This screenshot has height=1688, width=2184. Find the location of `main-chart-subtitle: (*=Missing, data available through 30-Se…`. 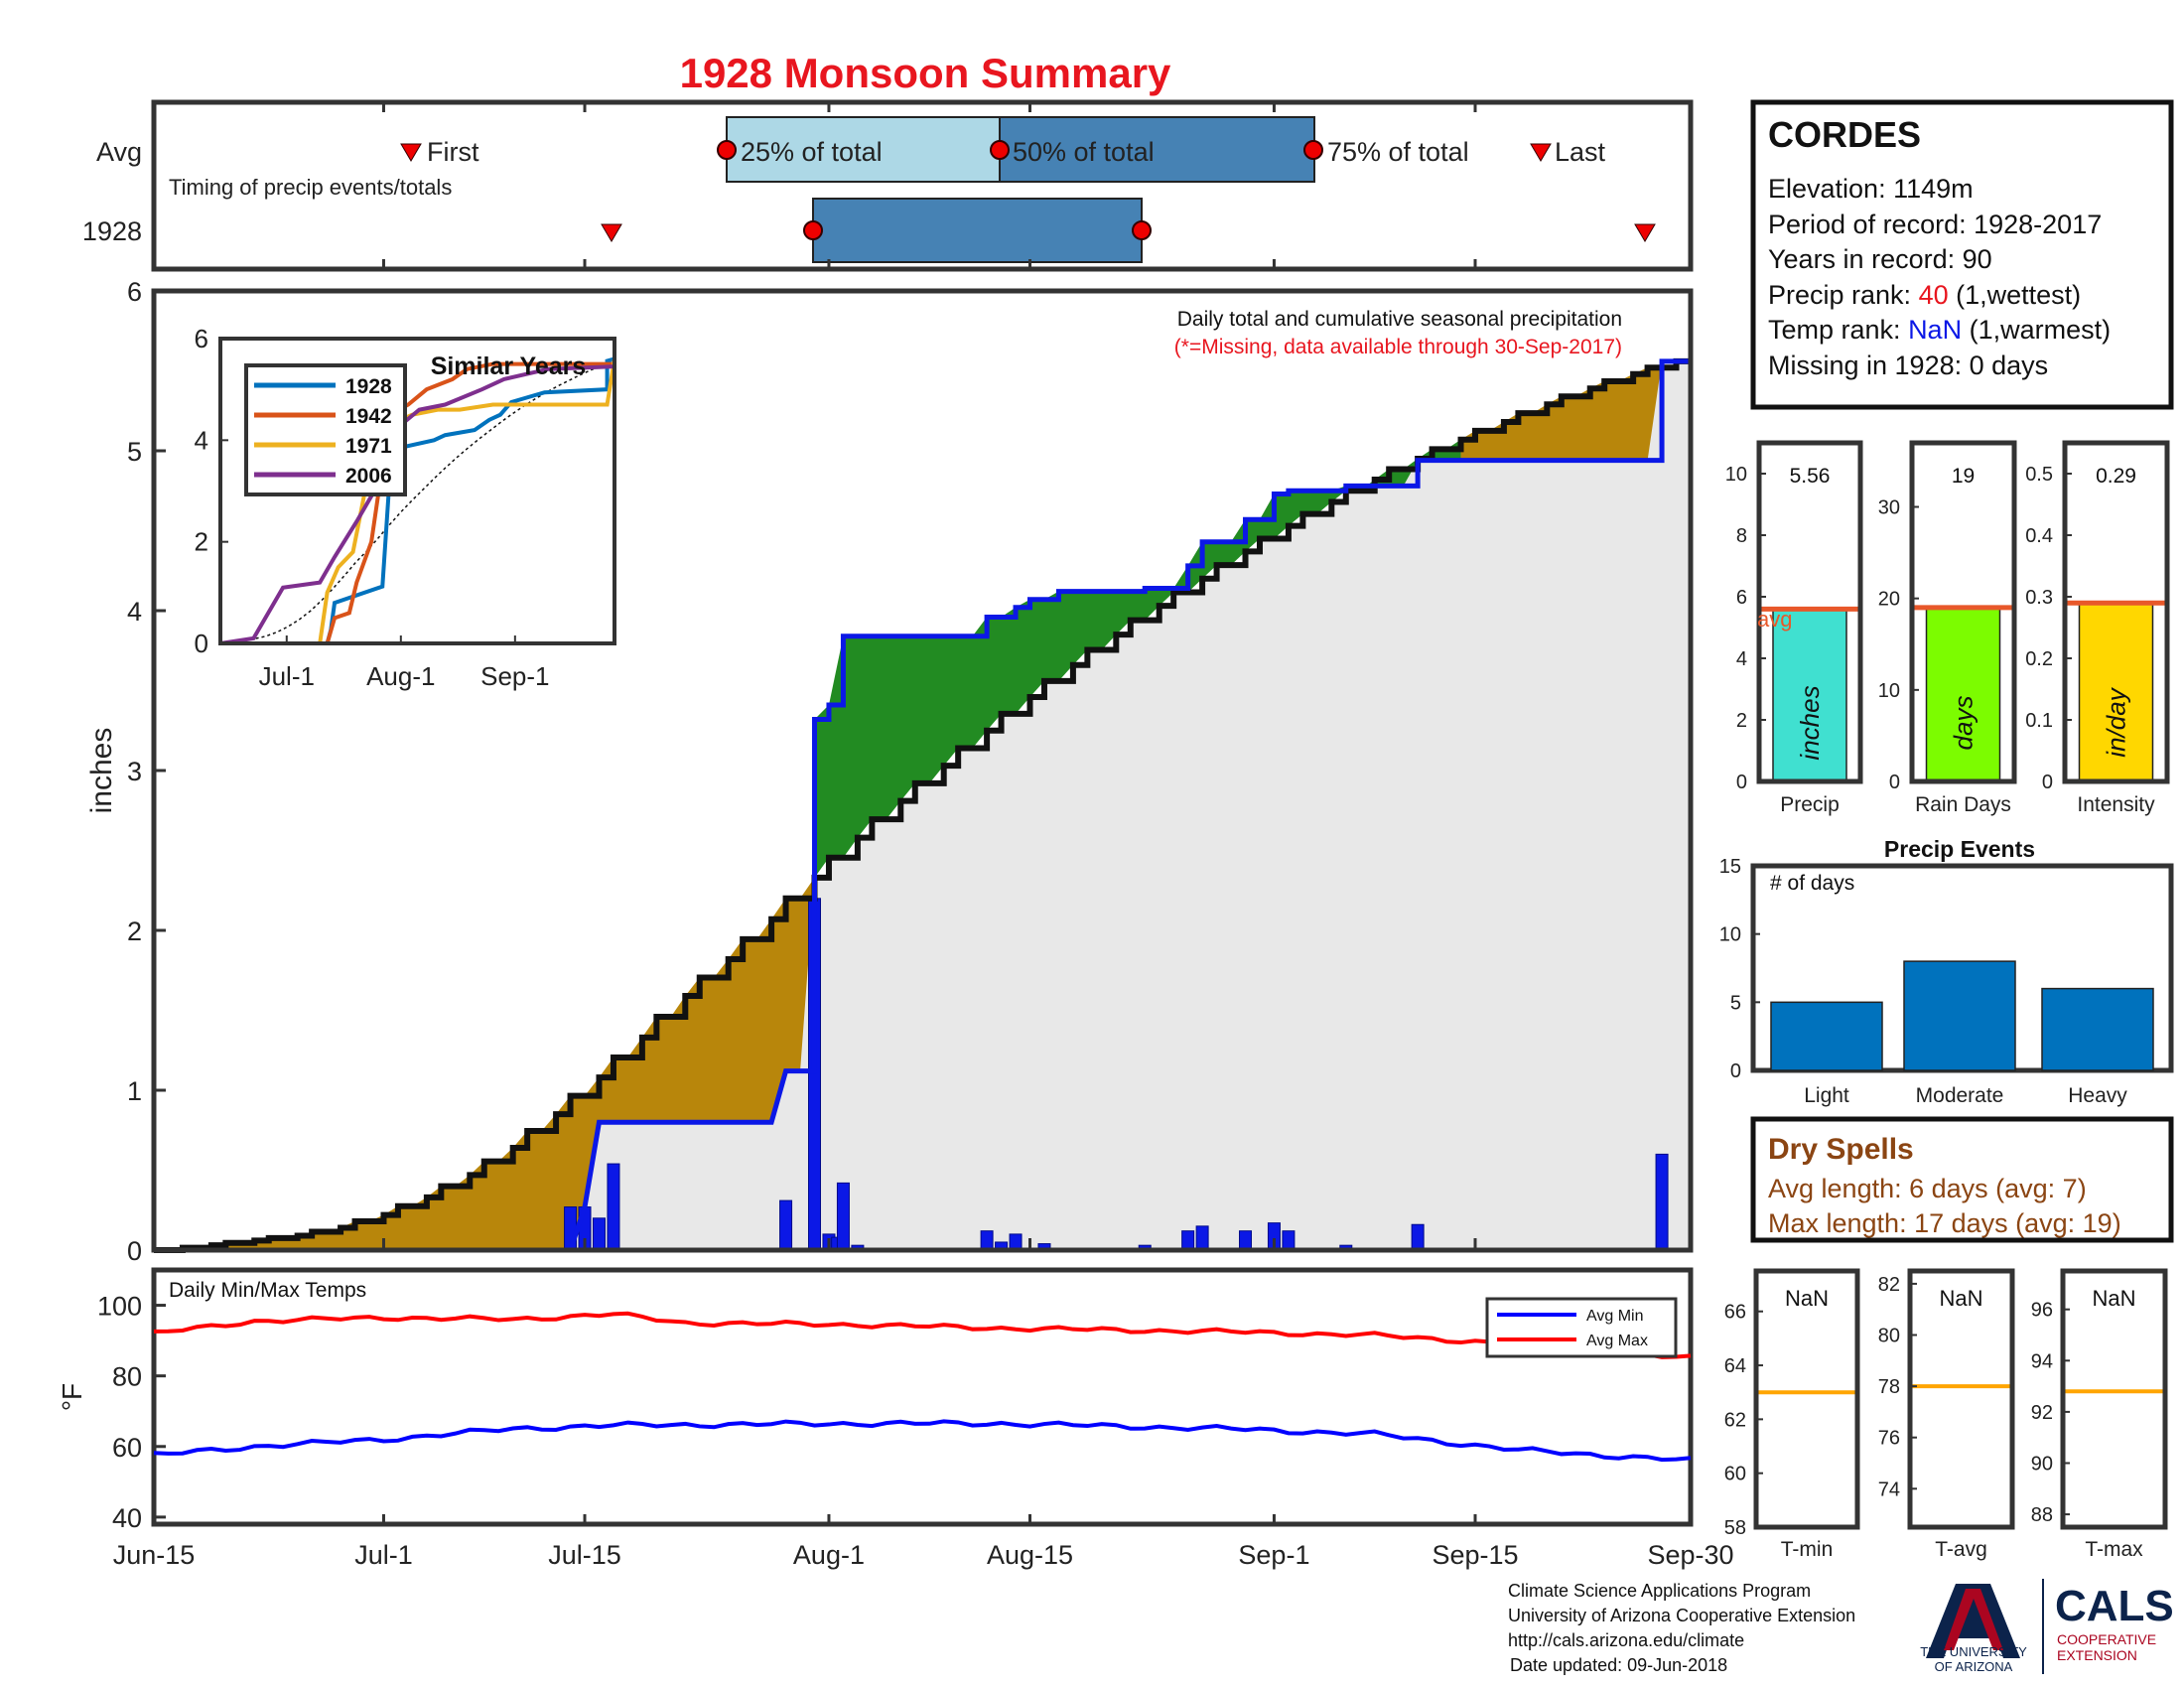

main-chart-subtitle: (*=Missing, data available through 30-Se… is located at coordinates (1398, 347).